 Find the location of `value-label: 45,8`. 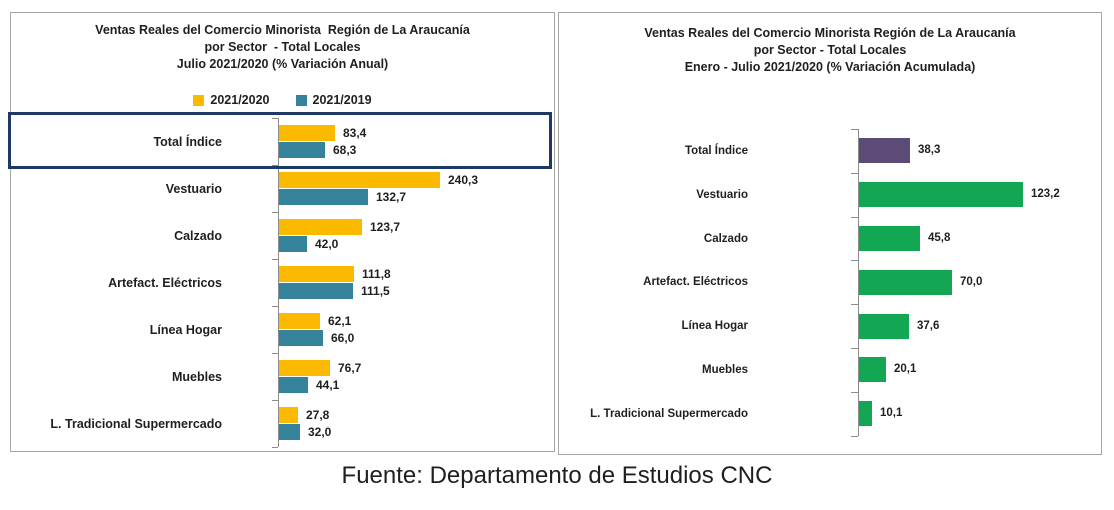

value-label: 45,8 is located at coordinates (939, 238).